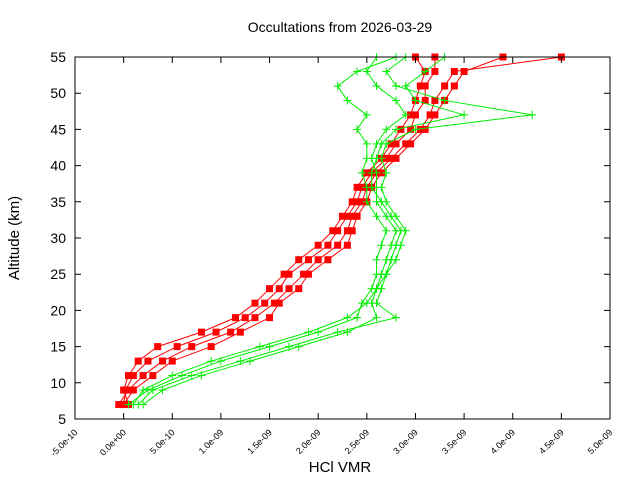 The width and height of the screenshot is (640, 480). I want to click on y-tick-label: 35, so click(58, 202).